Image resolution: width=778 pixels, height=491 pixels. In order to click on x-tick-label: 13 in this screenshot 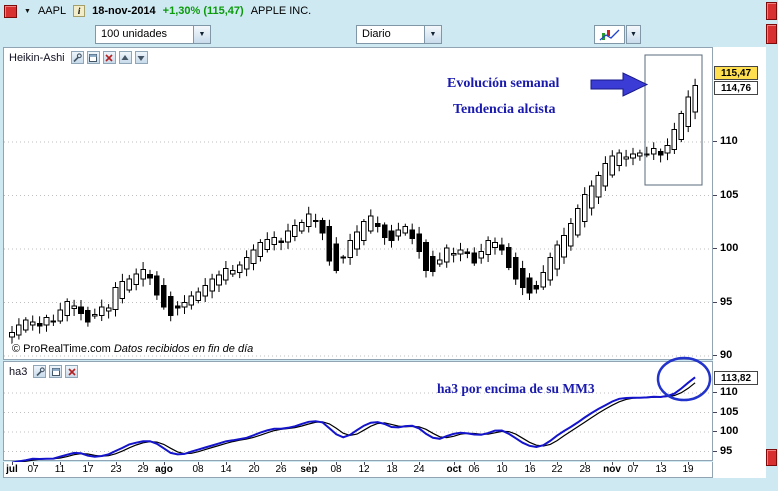, I will do `click(661, 469)`.